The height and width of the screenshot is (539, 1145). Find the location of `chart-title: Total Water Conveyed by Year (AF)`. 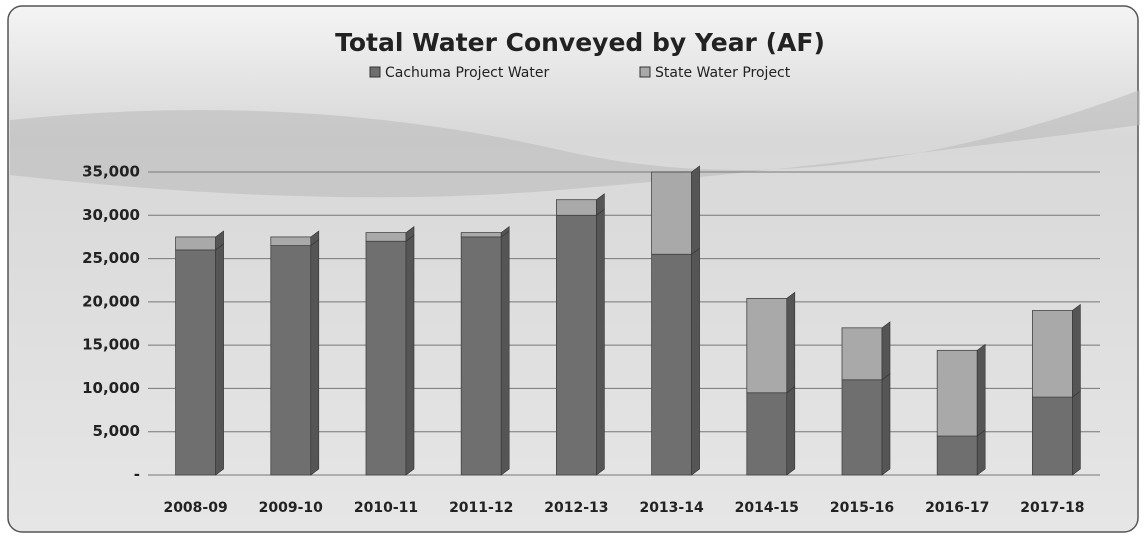

chart-title: Total Water Conveyed by Year (AF) is located at coordinates (580, 42).